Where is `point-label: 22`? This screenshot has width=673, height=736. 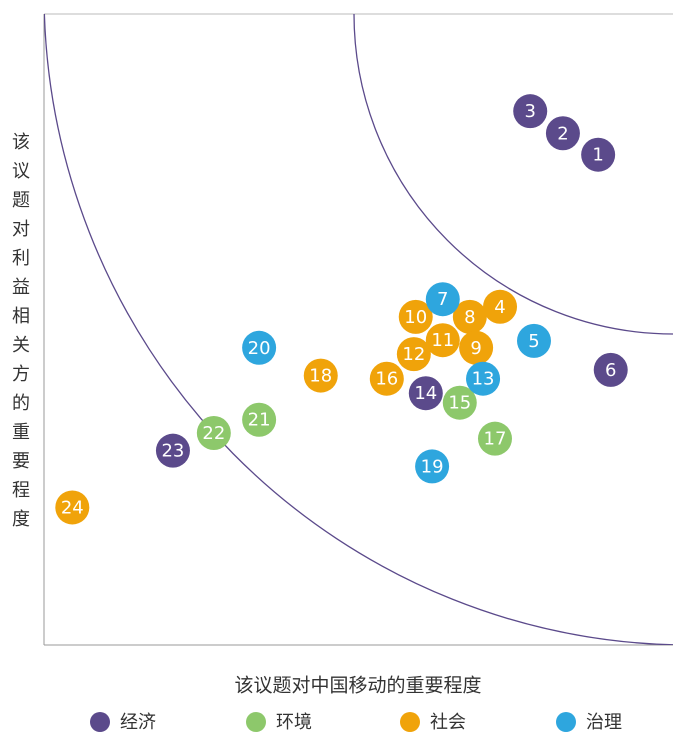
point-label: 22 is located at coordinates (213, 433).